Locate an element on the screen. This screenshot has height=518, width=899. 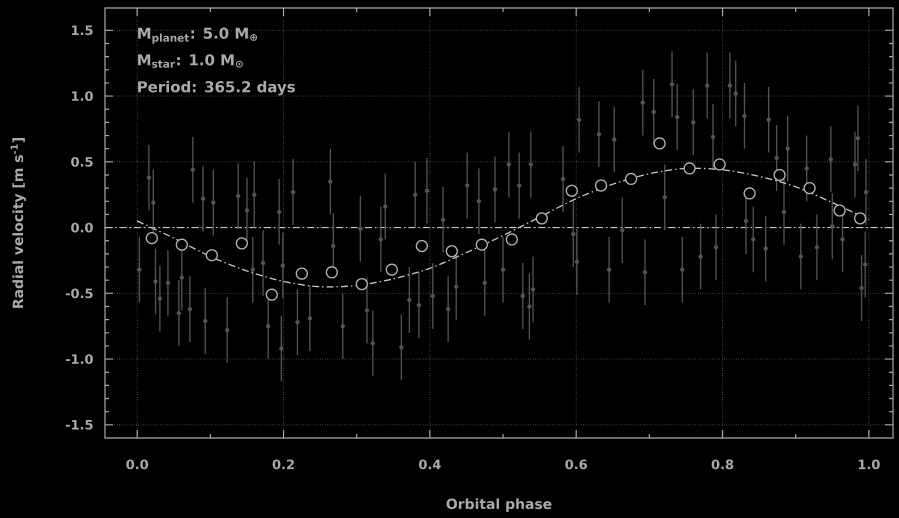
y-tick-label: 1.0 is located at coordinates (82, 96).